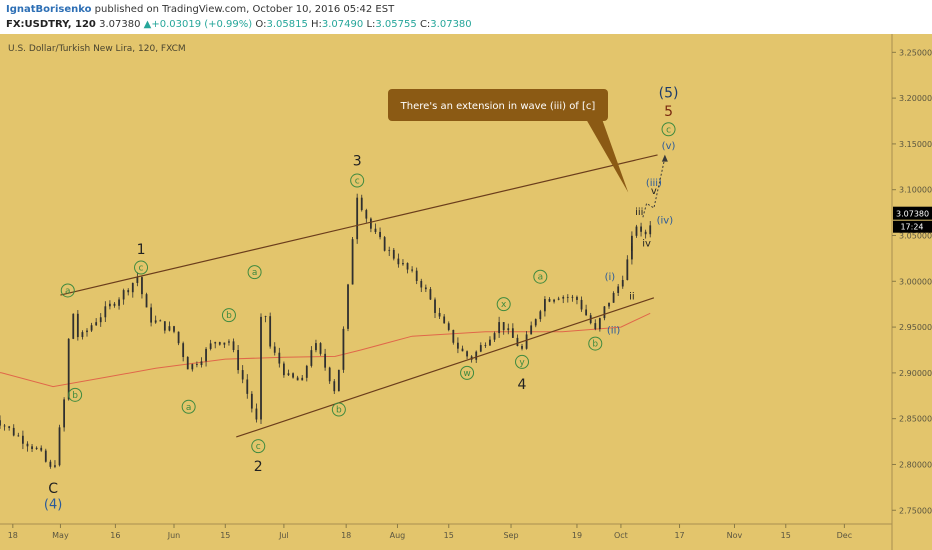 This screenshot has height=550, width=932. I want to click on wave-label: 3, so click(357, 161).